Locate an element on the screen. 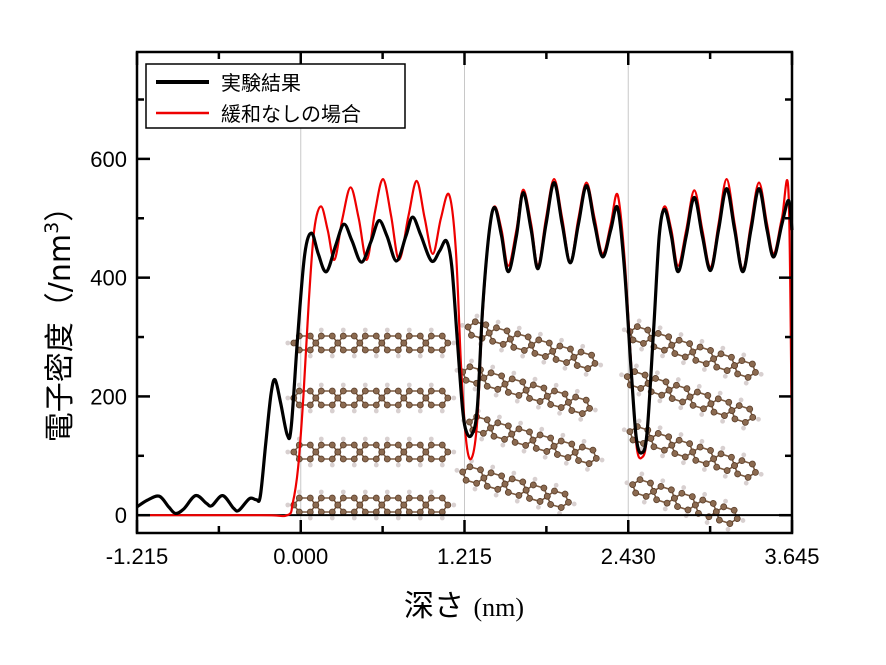 Image resolution: width=886 pixels, height=665 pixels. y-tick-label: 200 is located at coordinates (108, 396).